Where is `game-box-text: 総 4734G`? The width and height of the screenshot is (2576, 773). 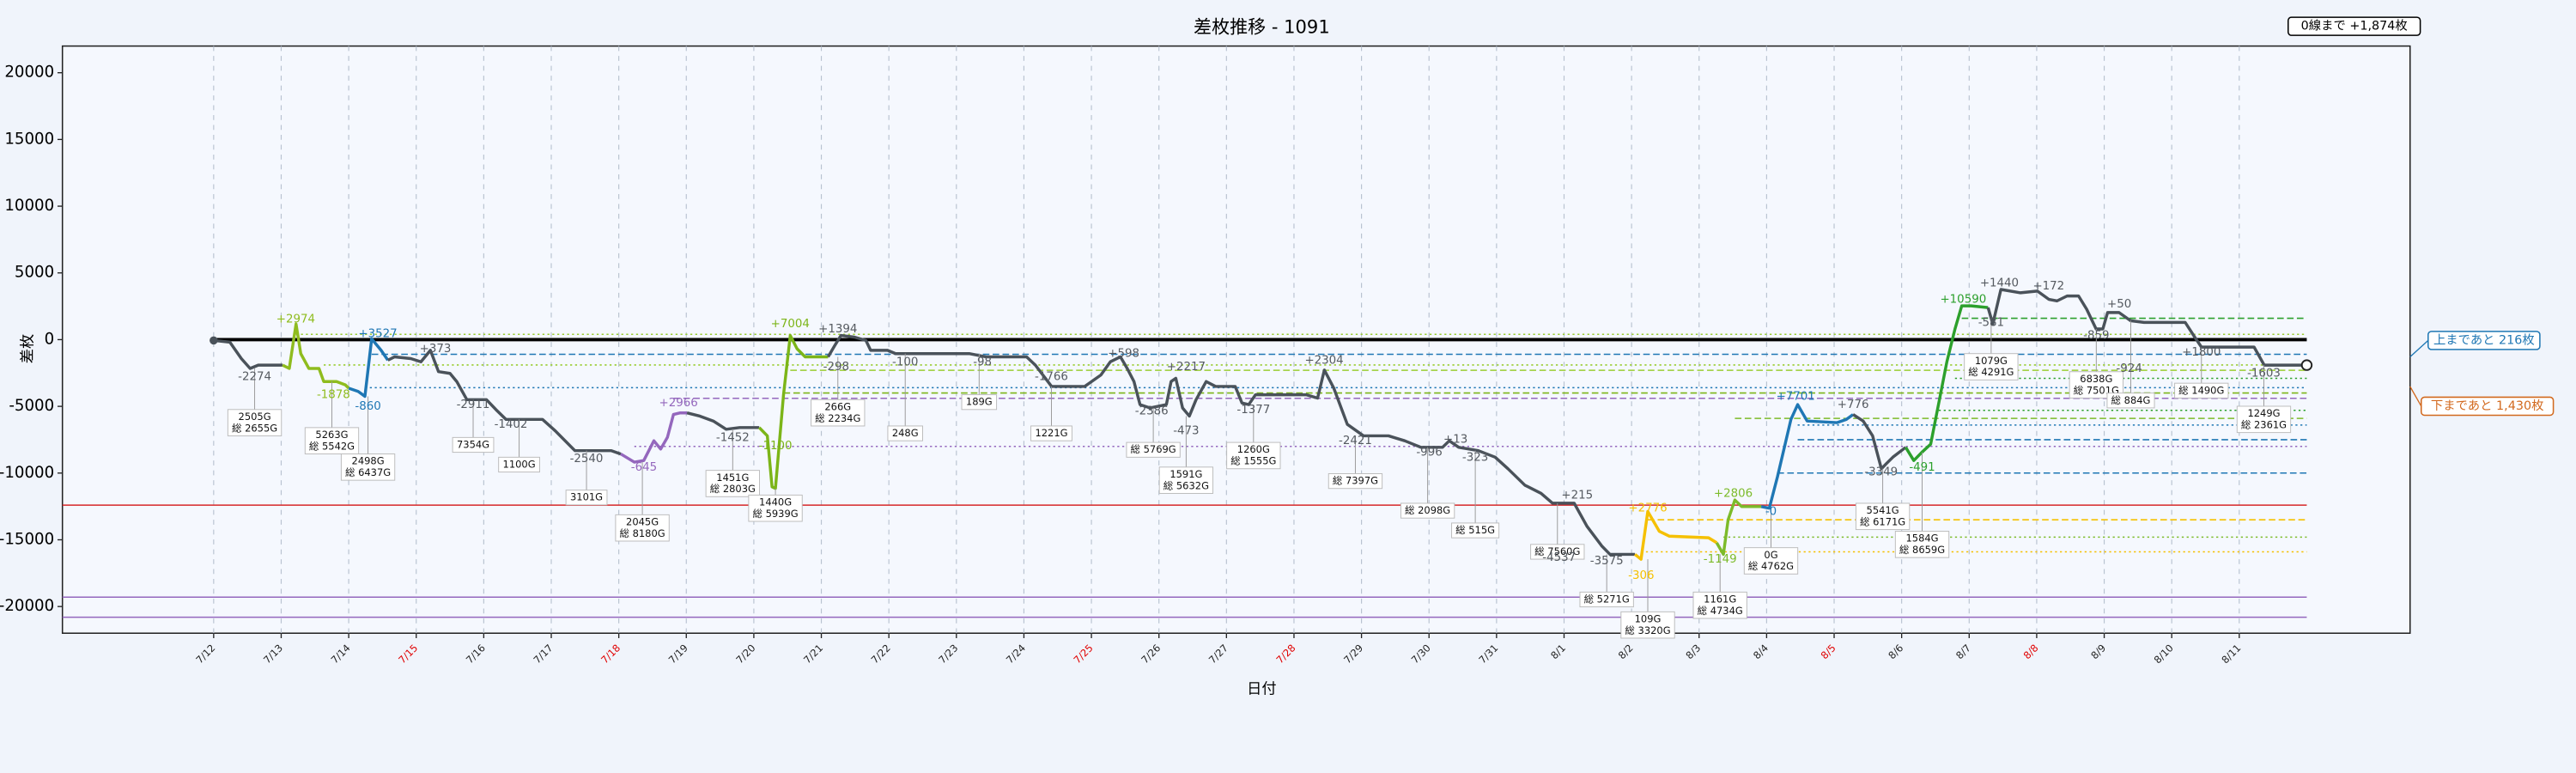
game-box-text: 総 4734G is located at coordinates (1720, 611).